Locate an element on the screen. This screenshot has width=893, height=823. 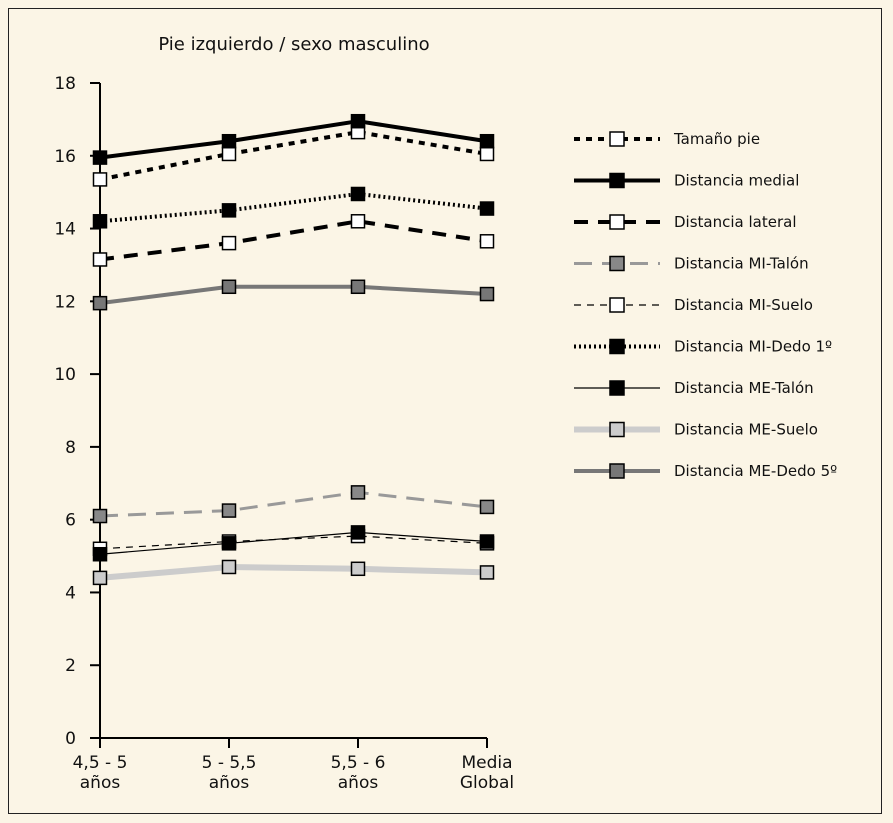
y-tick-label: 6 is located at coordinates (70, 521).